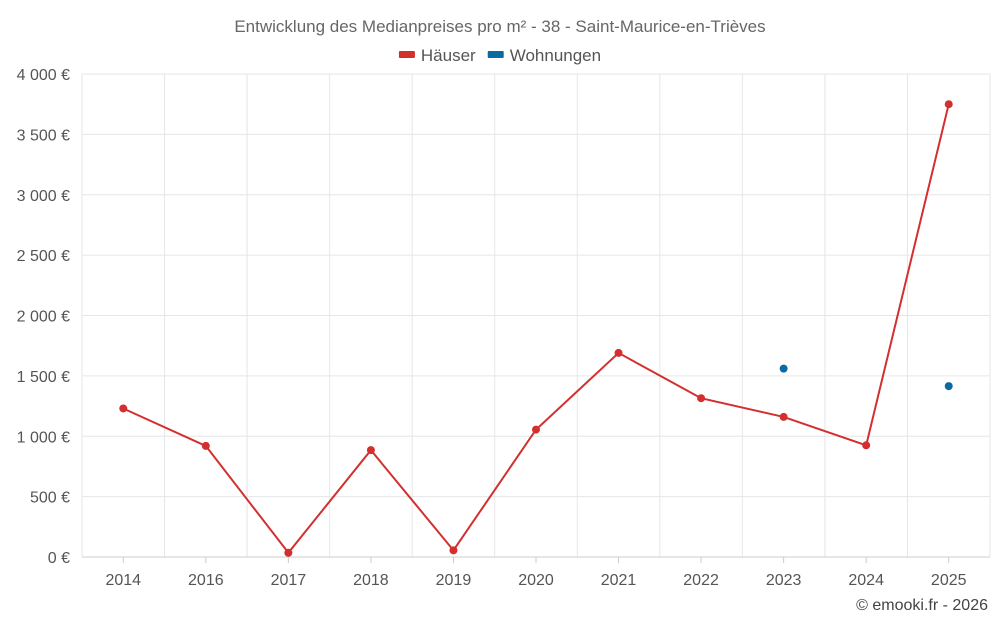 This screenshot has width=1000, height=625. What do you see at coordinates (784, 580) in the screenshot?
I see `x-tick-label: 2023` at bounding box center [784, 580].